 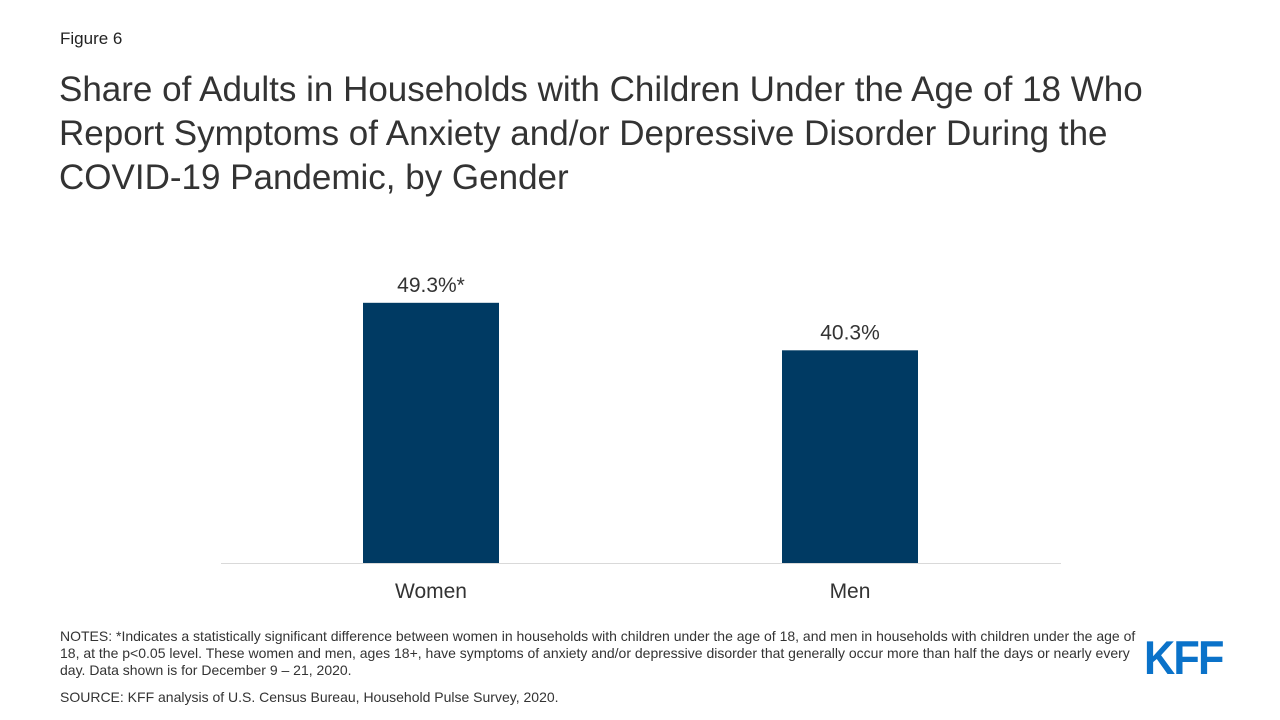 I want to click on category-label-men: Men, so click(x=850, y=591).